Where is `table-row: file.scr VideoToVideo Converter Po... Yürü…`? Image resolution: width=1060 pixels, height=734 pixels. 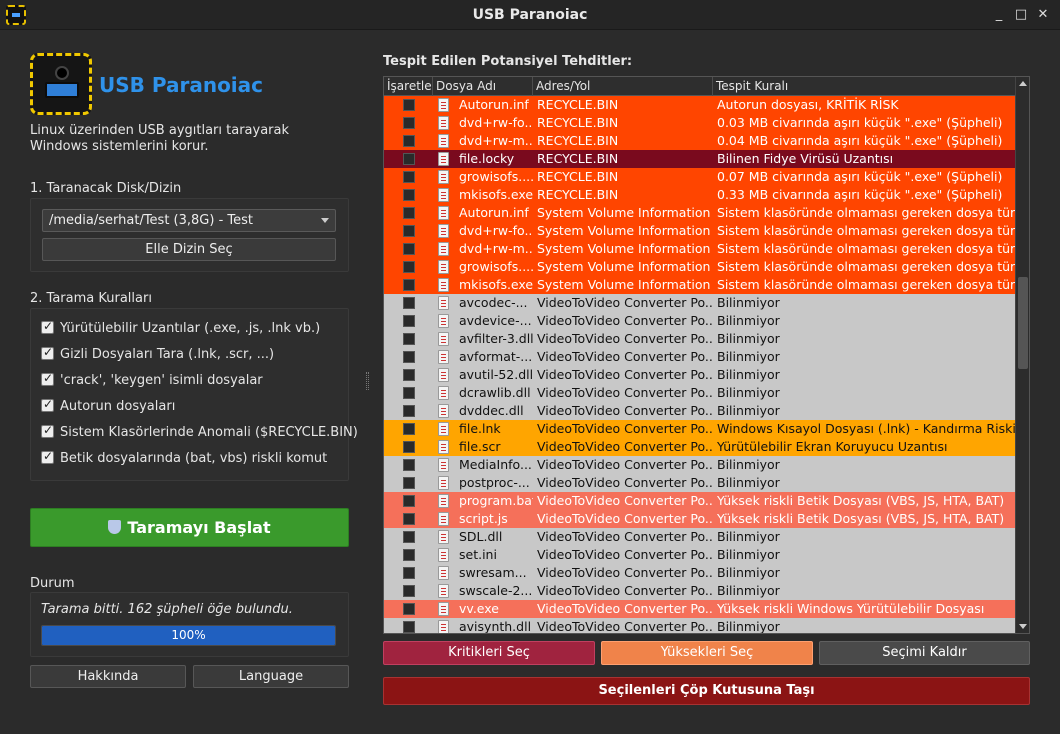
table-row: file.scr VideoToVideo Converter Po... Yürü… is located at coordinates (700, 447).